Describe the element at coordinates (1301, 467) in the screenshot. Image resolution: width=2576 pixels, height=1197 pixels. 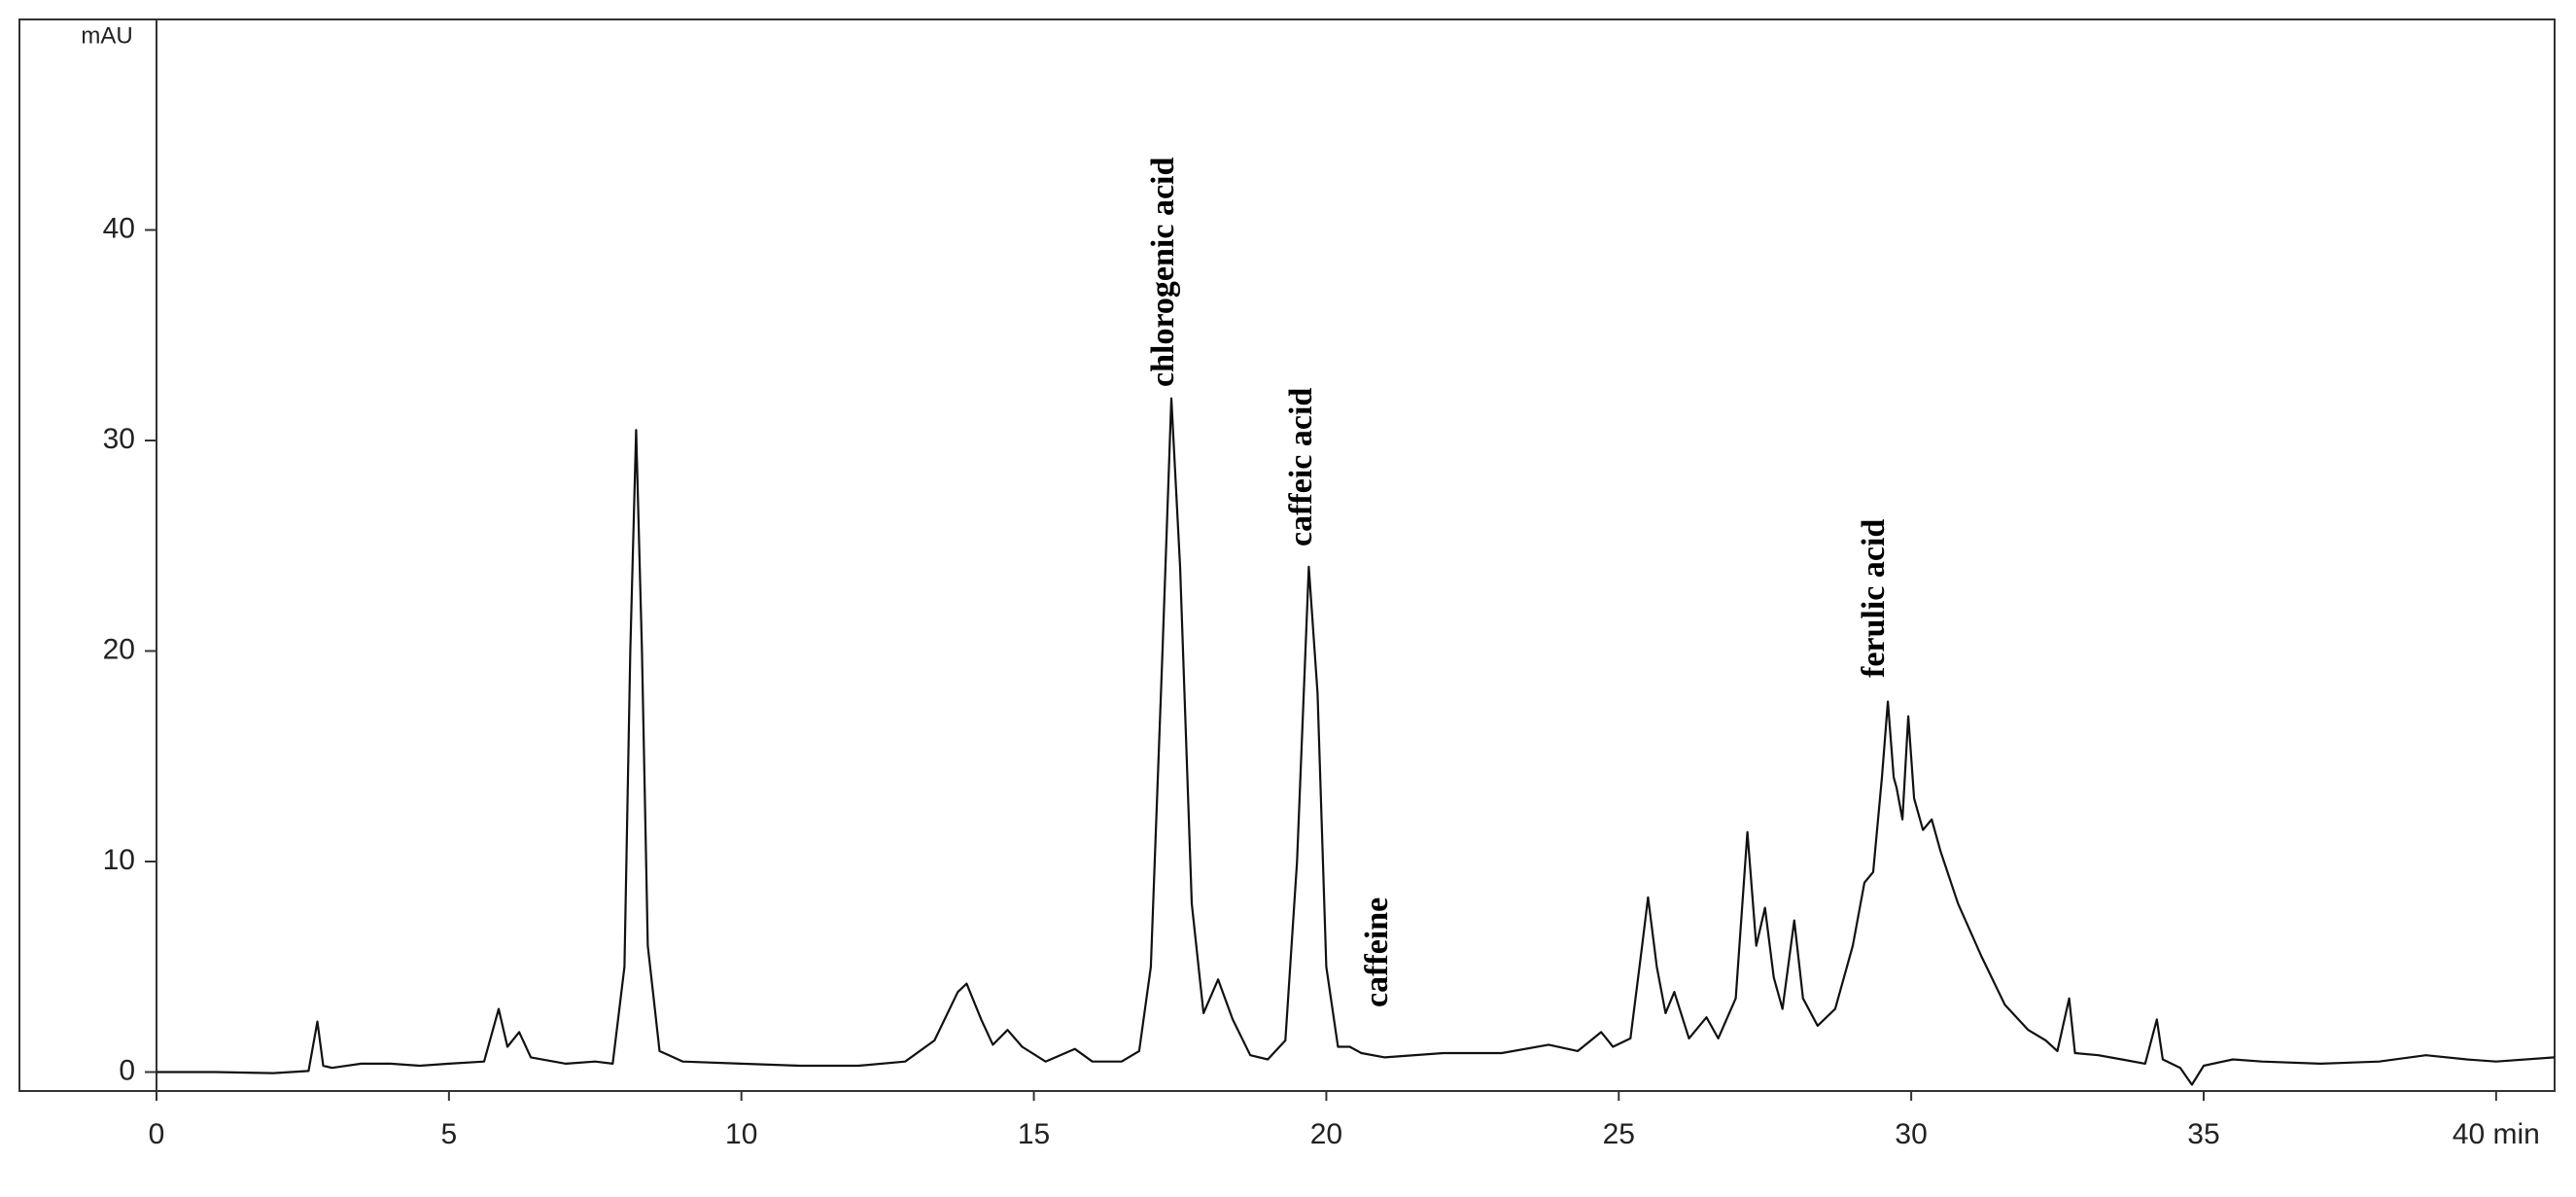
I see `peak-annotation: caffeic acid` at that location.